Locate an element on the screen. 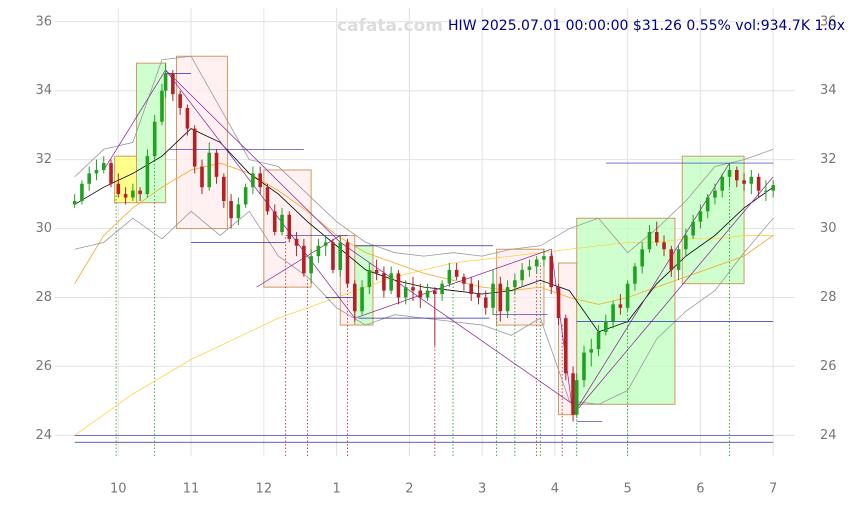 The height and width of the screenshot is (509, 855). y-tick-label-right: 36 is located at coordinates (828, 21).